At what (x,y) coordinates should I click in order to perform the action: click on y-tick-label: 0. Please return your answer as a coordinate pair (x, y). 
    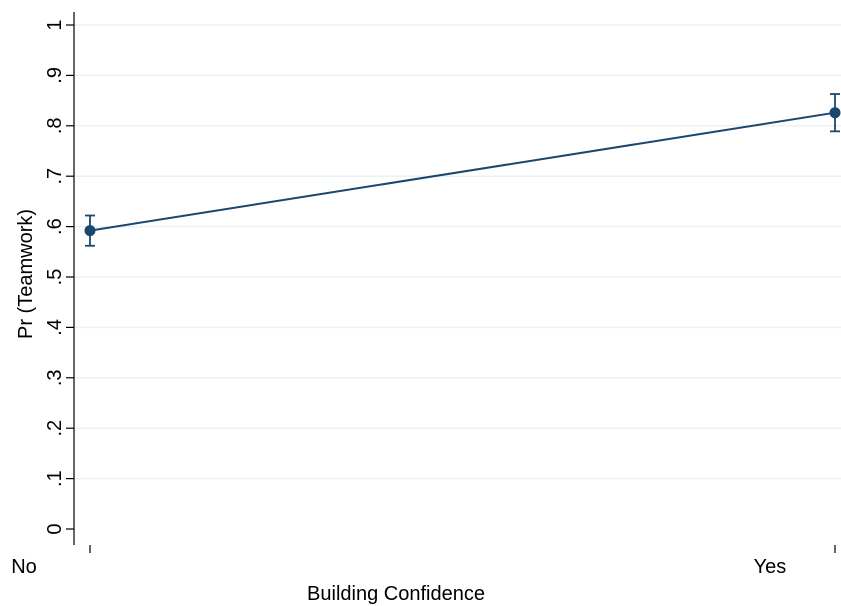
    Looking at the image, I should click on (55, 528).